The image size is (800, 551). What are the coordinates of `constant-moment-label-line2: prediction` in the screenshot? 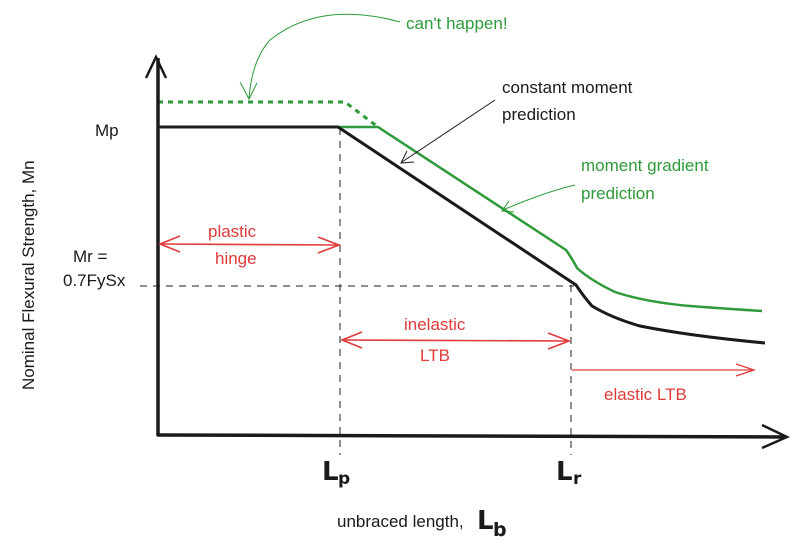 It's located at (539, 114).